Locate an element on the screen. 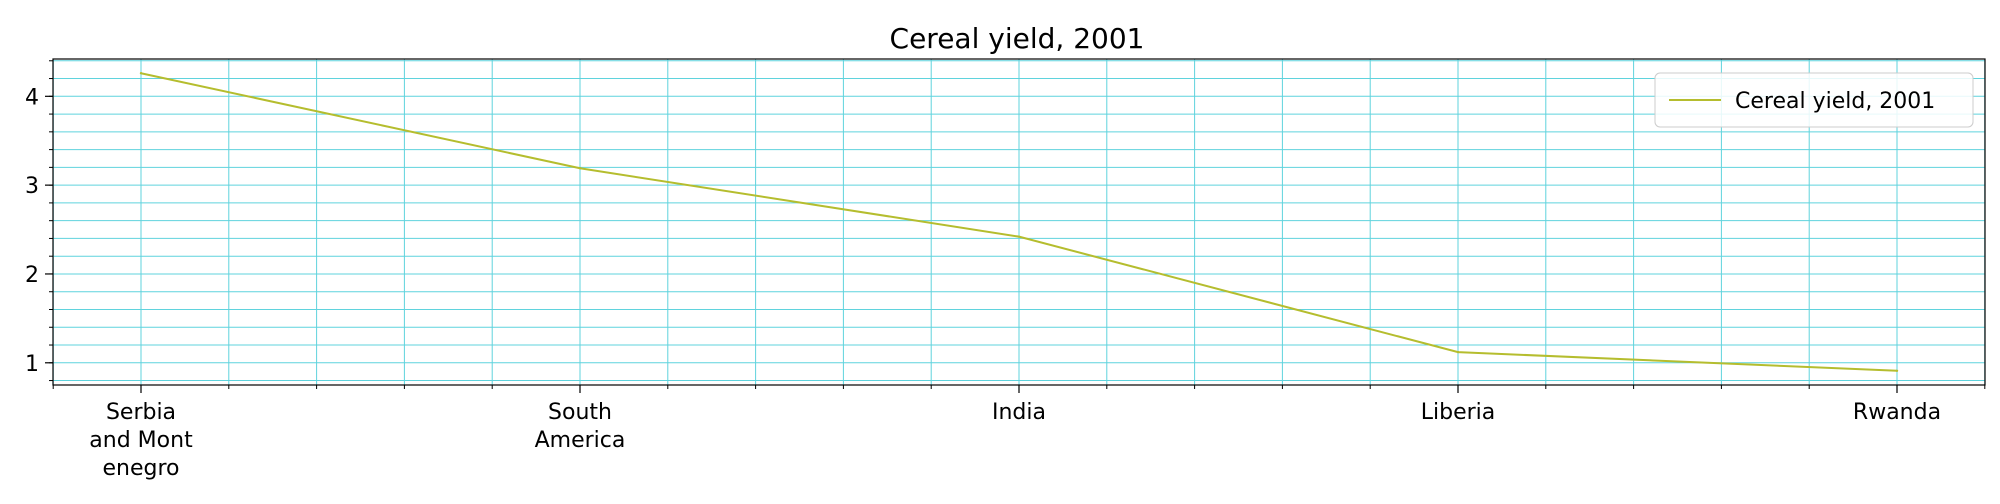 The height and width of the screenshot is (504, 2000). x-tick-label: Liberia is located at coordinates (1458, 412).